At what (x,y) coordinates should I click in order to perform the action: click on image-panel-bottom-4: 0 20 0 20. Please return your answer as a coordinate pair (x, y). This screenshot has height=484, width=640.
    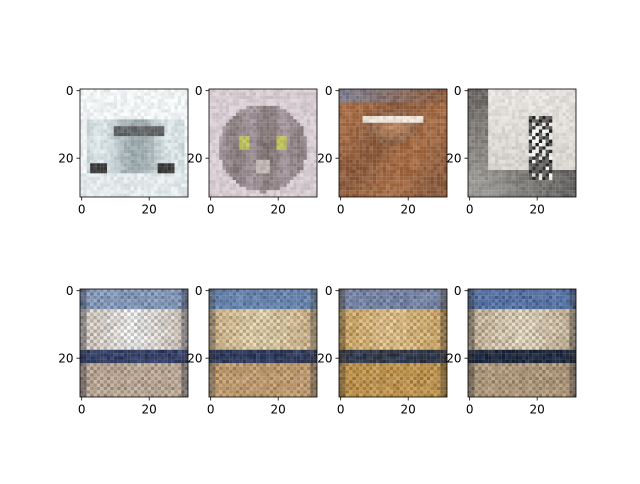
    Looking at the image, I should click on (511, 350).